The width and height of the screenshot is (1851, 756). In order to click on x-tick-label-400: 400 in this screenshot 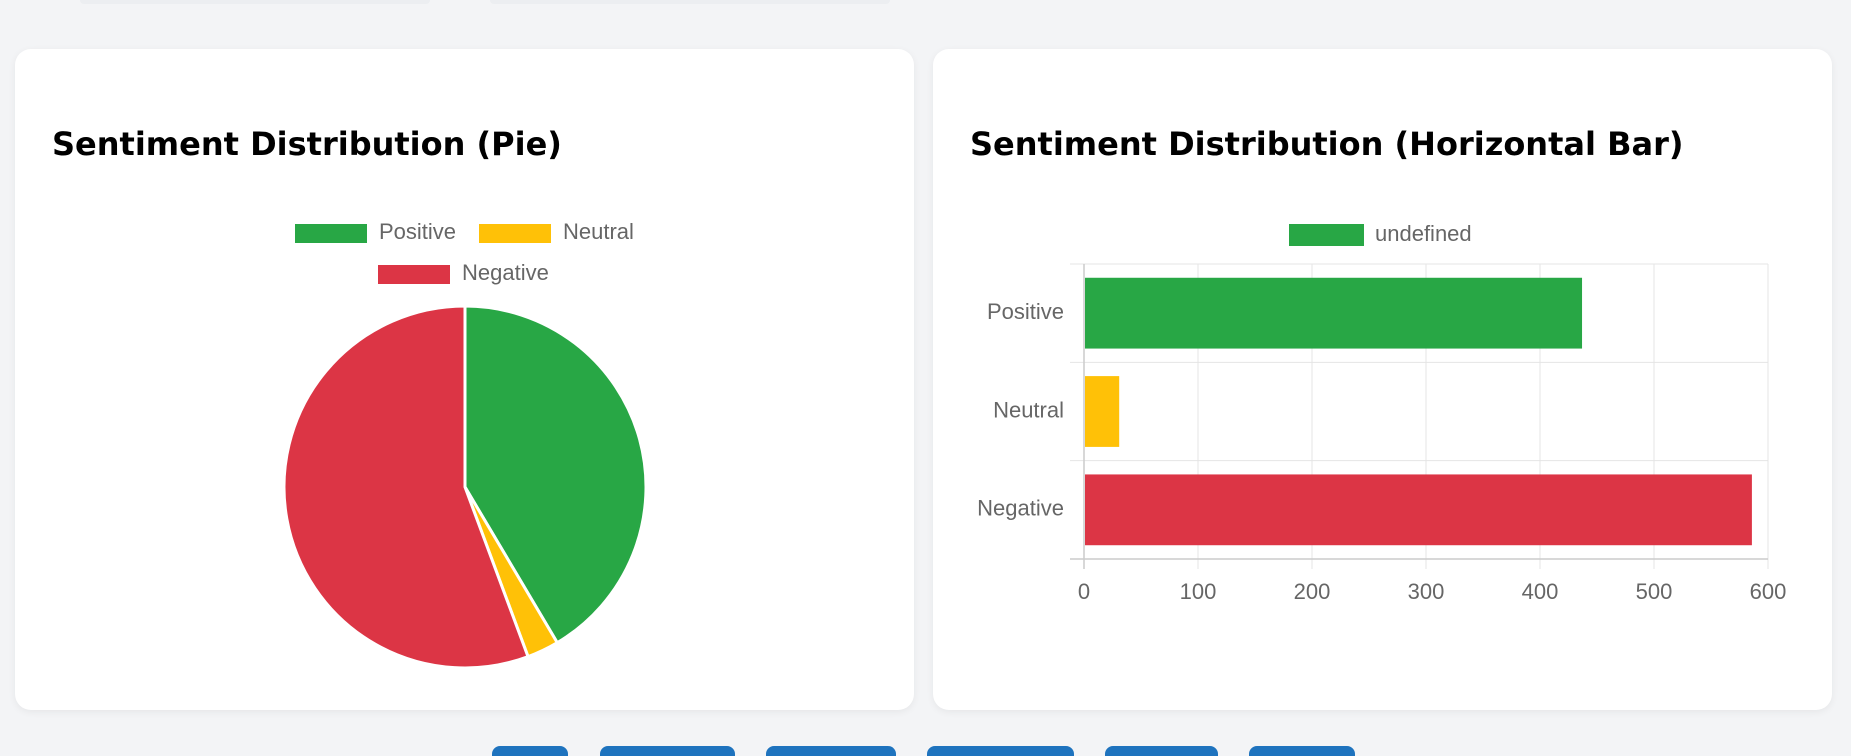, I will do `click(1540, 591)`.